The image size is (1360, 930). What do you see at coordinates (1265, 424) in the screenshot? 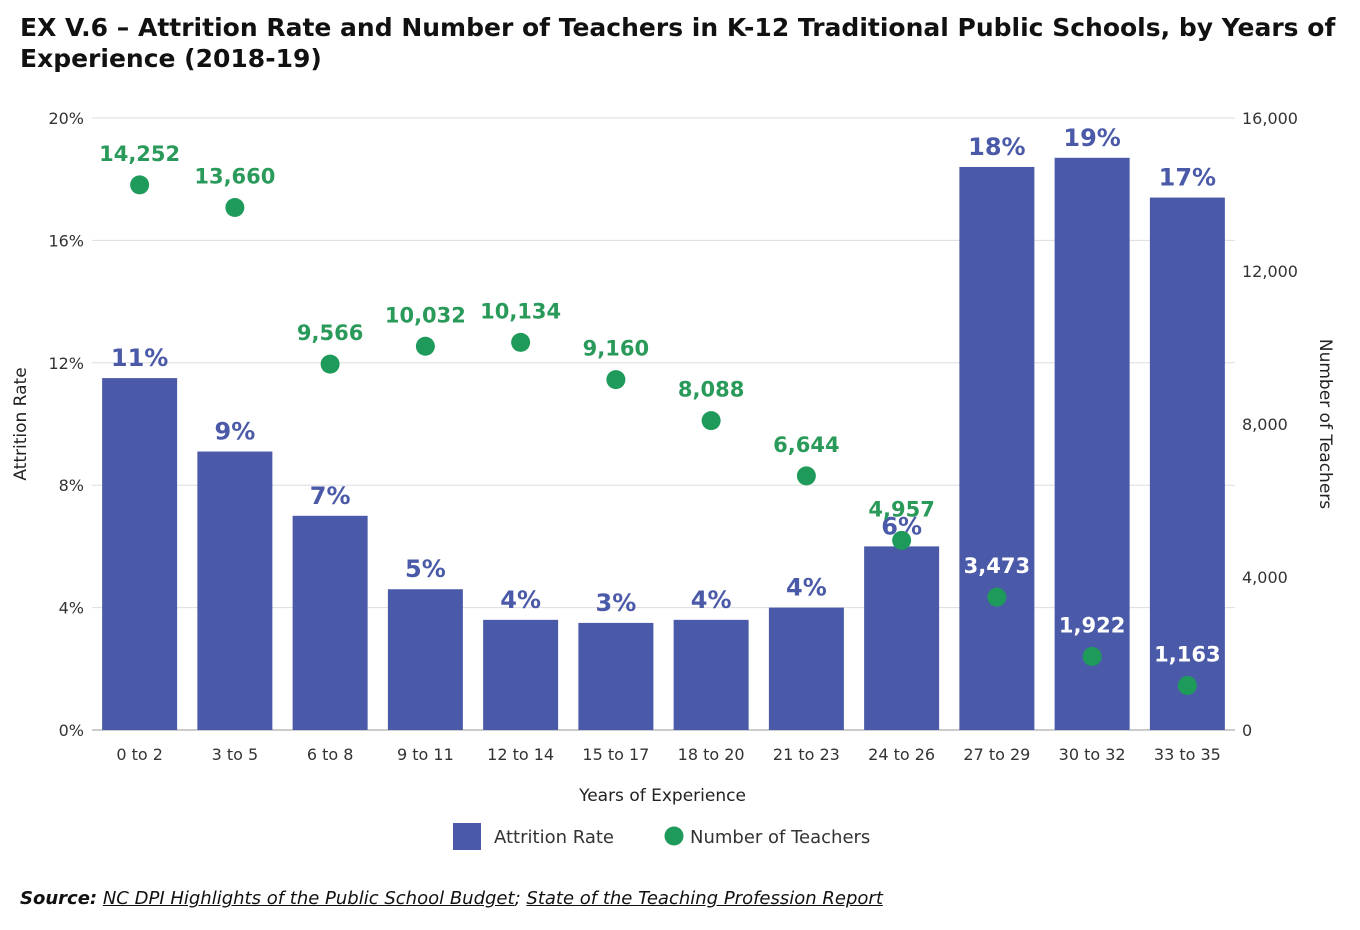
I see `y2-tick-label: 8,000` at bounding box center [1265, 424].